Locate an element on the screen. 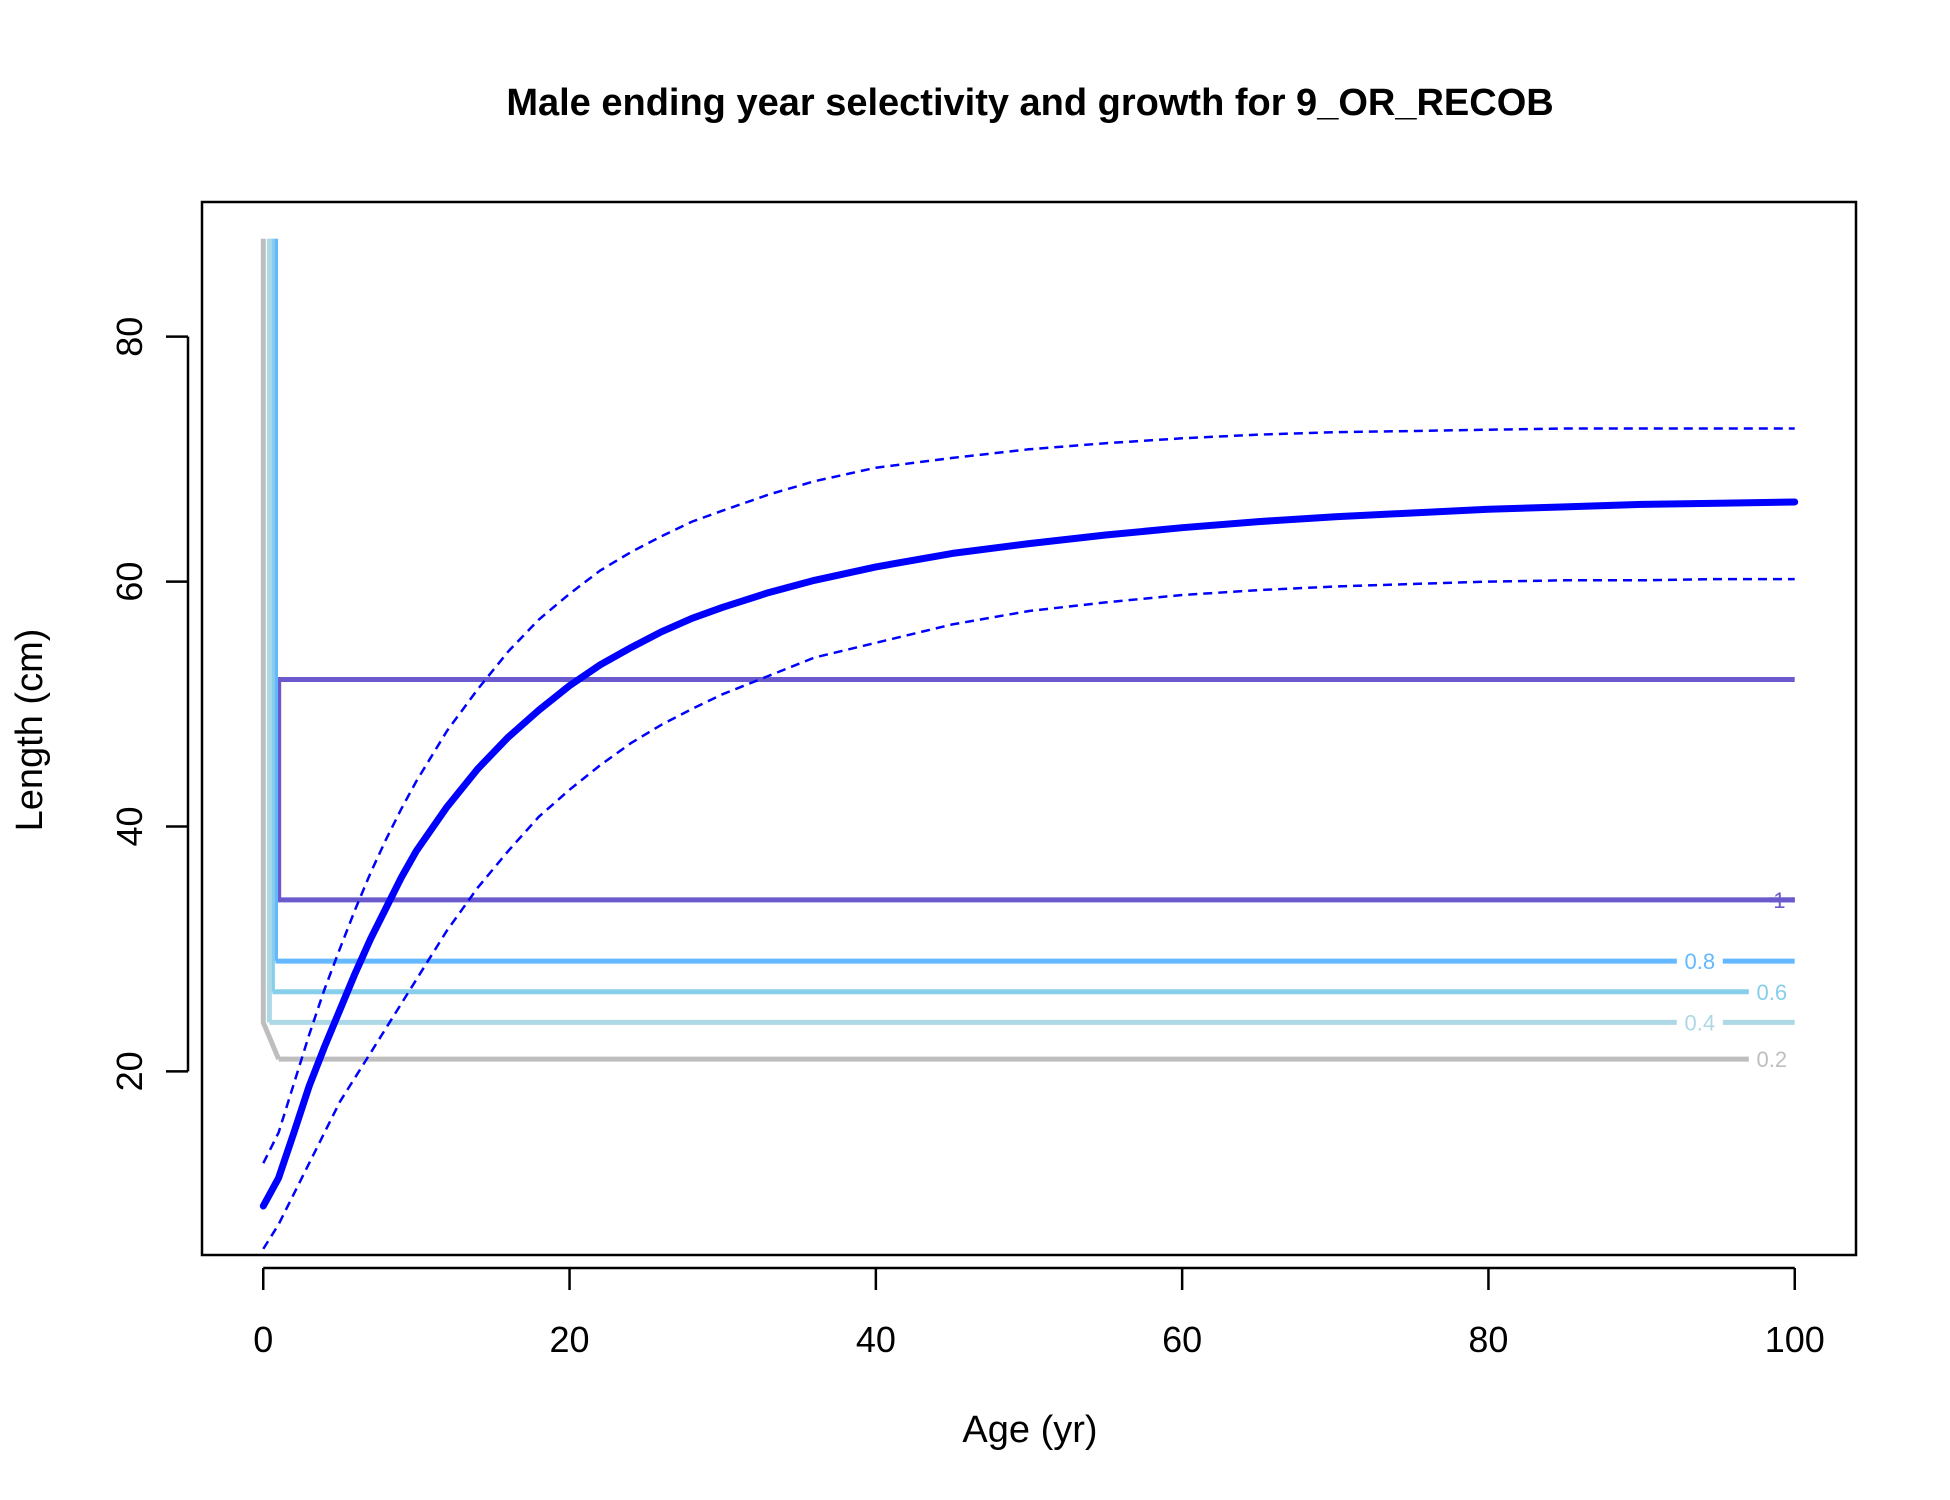 This screenshot has height=1500, width=1950. contour-label-0-2: 0.2 is located at coordinates (1772, 1059).